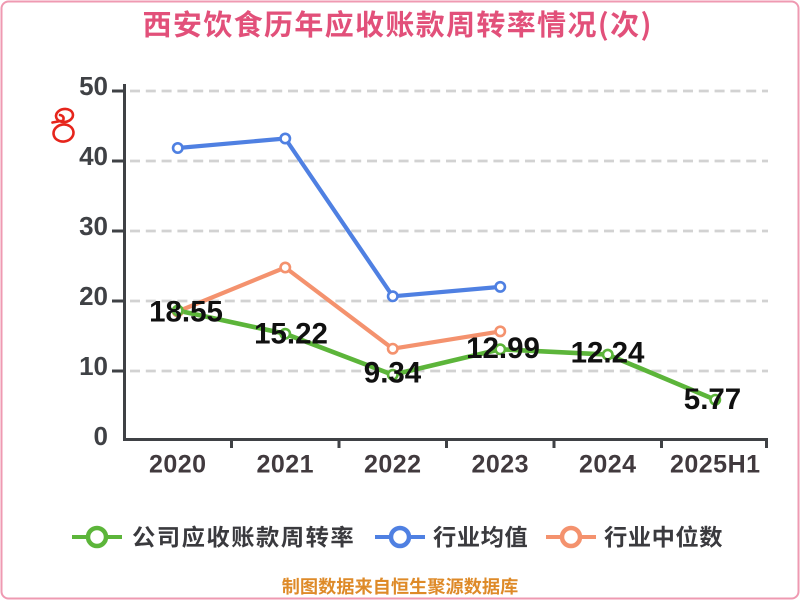 The image size is (800, 600). I want to click on svg-text: 50, so click(93, 86).